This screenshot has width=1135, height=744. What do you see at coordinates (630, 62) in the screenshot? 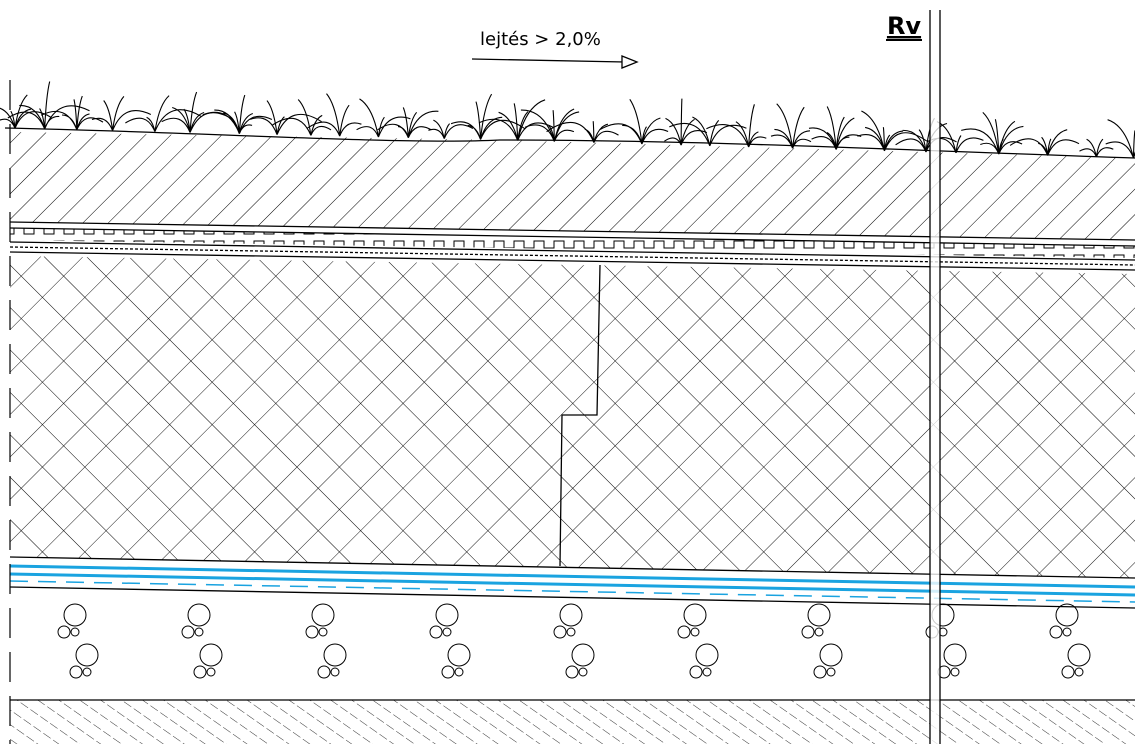
I see `arrow-head` at bounding box center [630, 62].